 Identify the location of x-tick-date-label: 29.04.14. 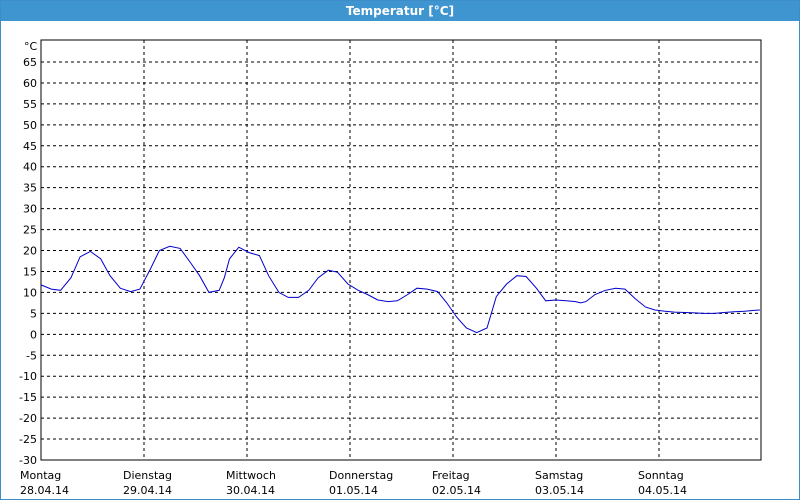
(147, 490).